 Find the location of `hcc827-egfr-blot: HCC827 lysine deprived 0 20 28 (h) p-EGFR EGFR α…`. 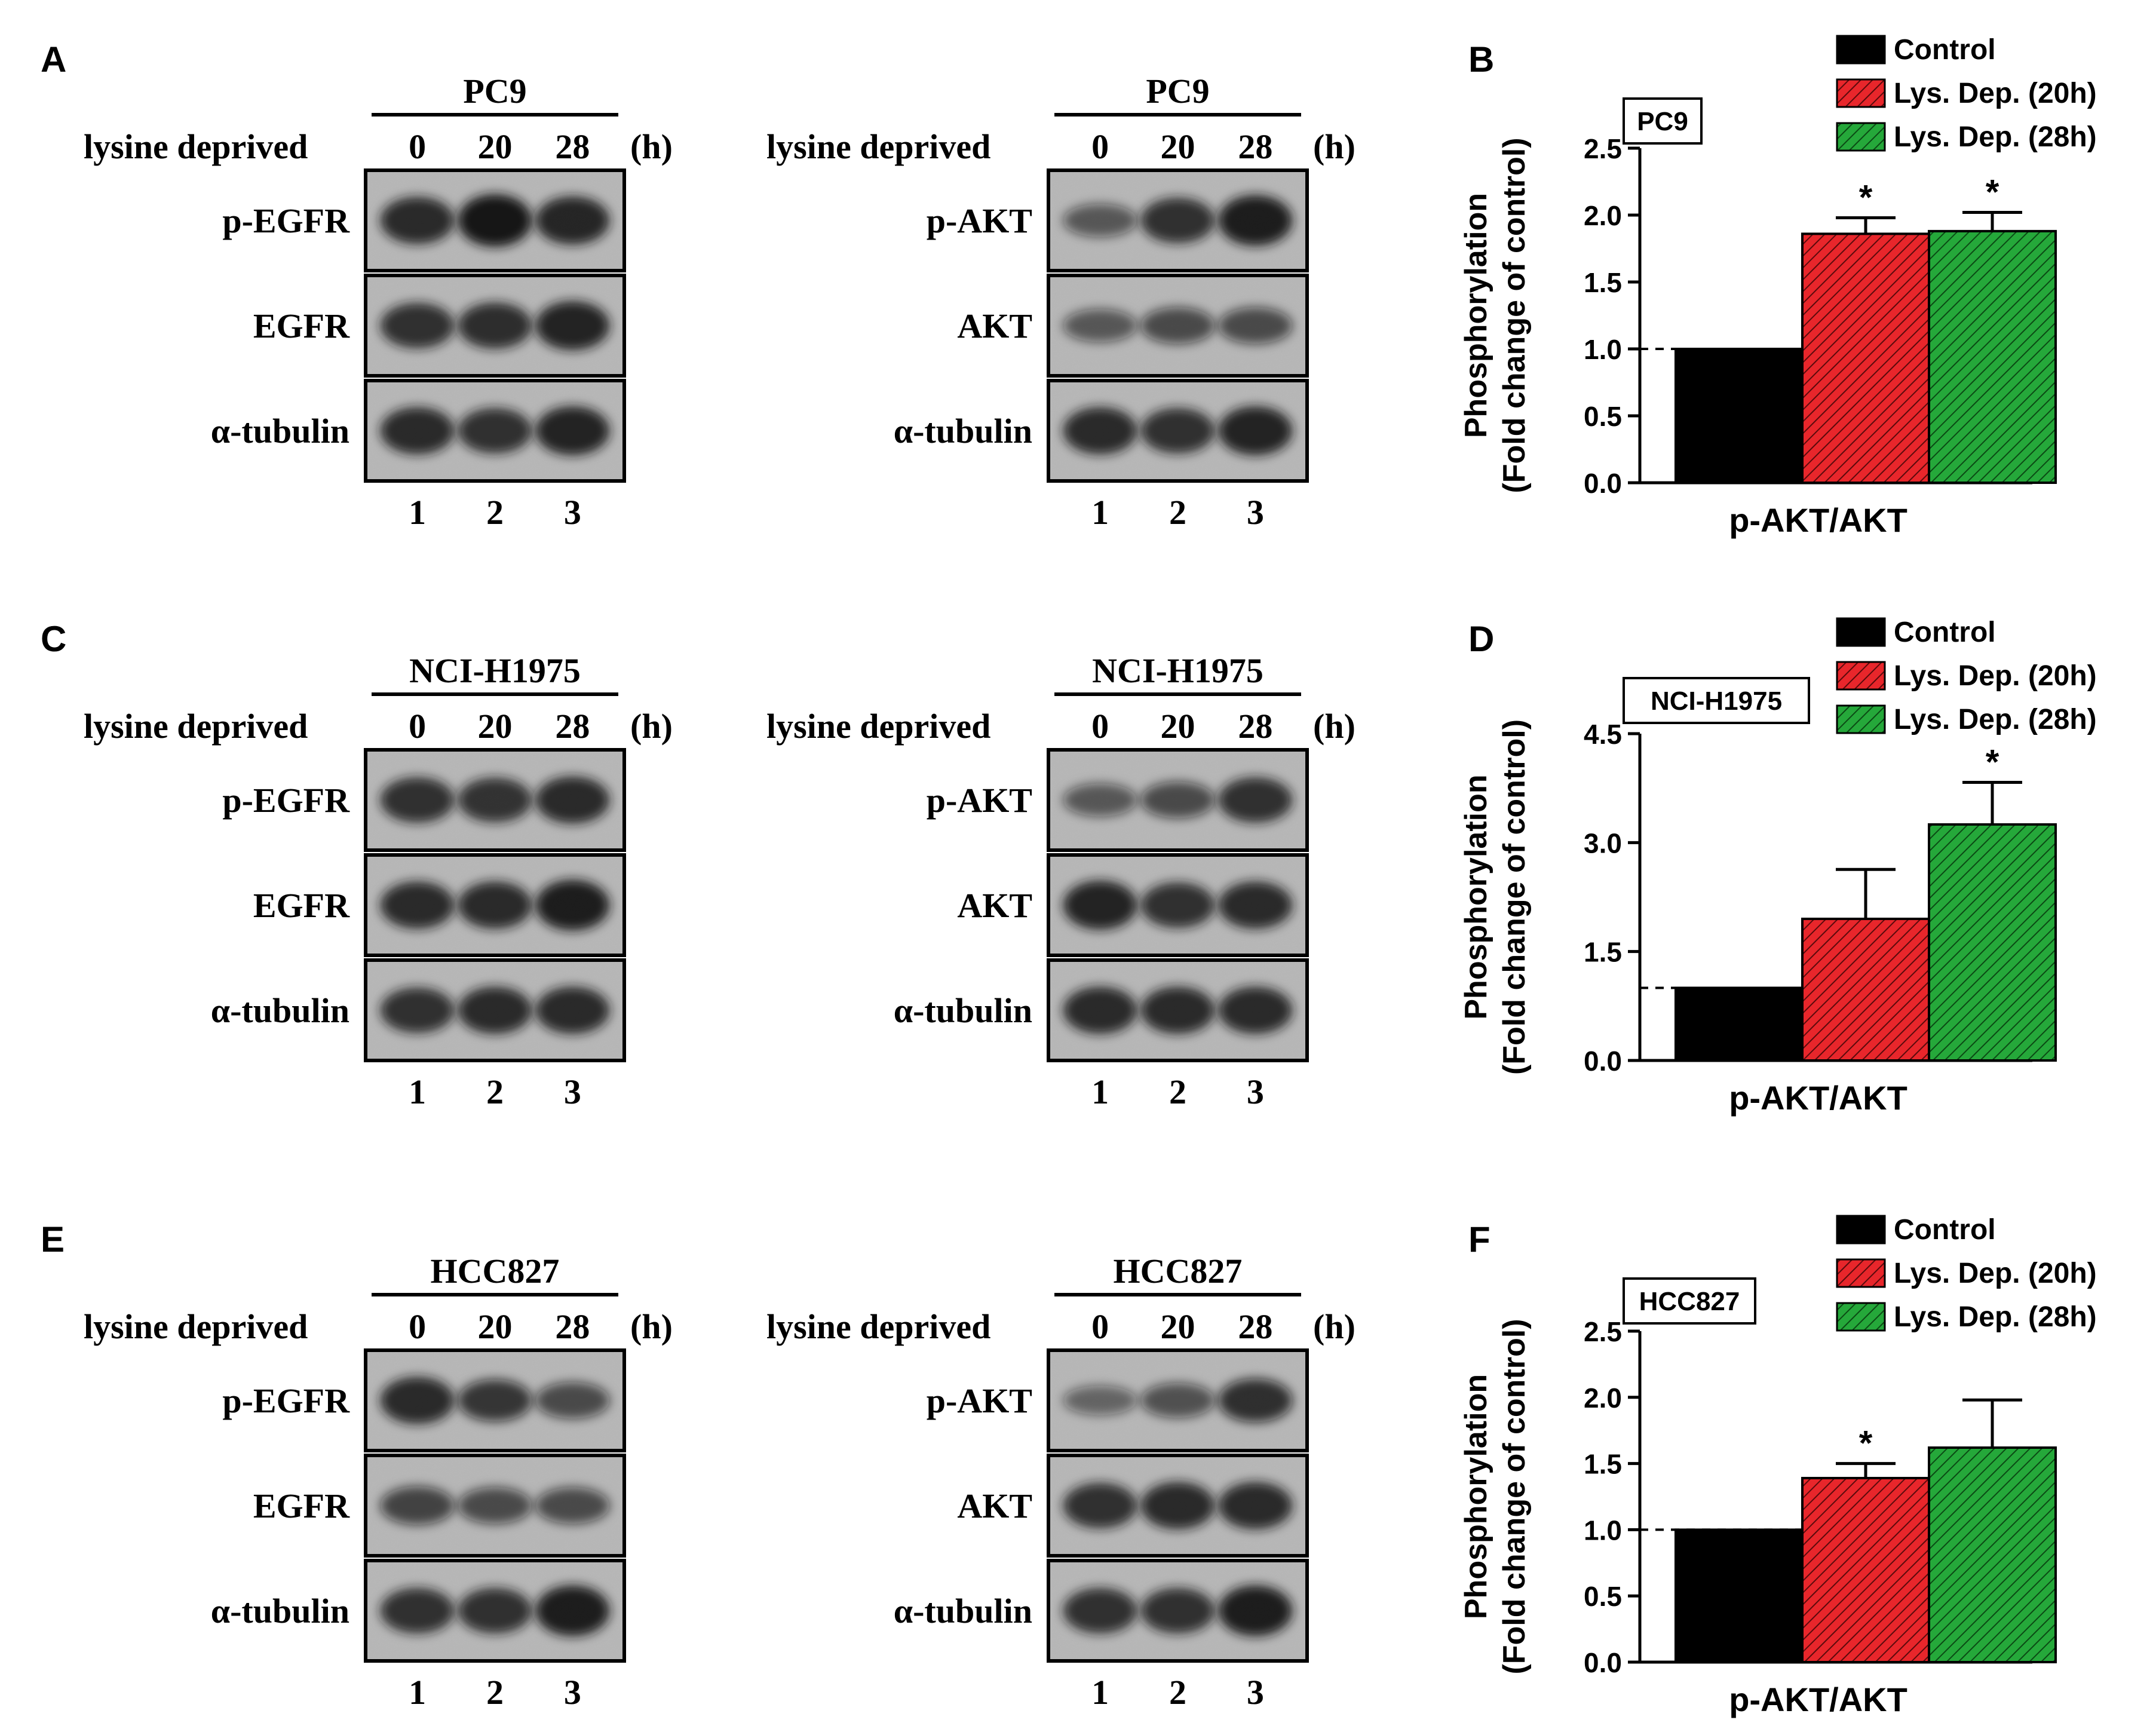

hcc827-egfr-blot: HCC827 lysine deprived 0 20 28 (h) p-EGFR EGFR α… is located at coordinates (378, 1482).